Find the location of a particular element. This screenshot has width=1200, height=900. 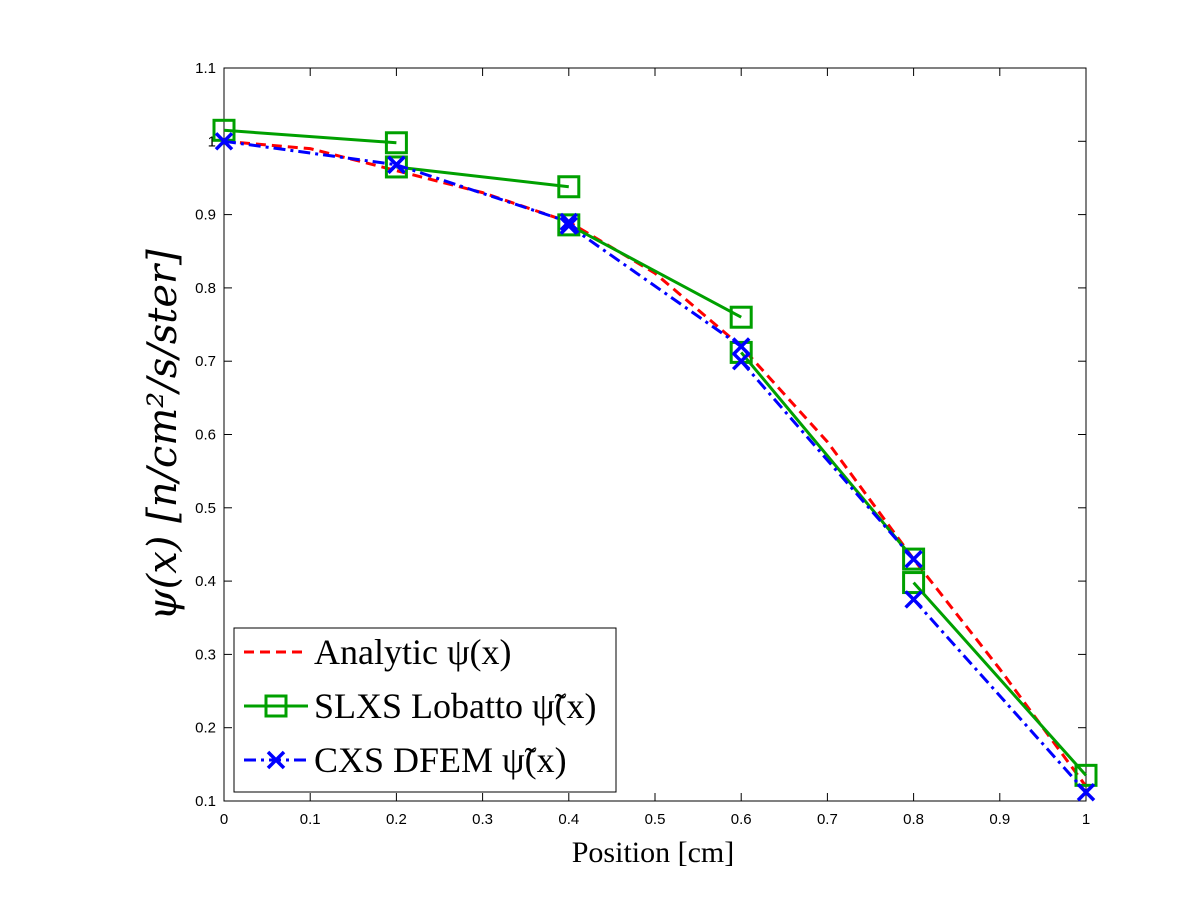

y-tick-label: 0.4 is located at coordinates (205, 581).